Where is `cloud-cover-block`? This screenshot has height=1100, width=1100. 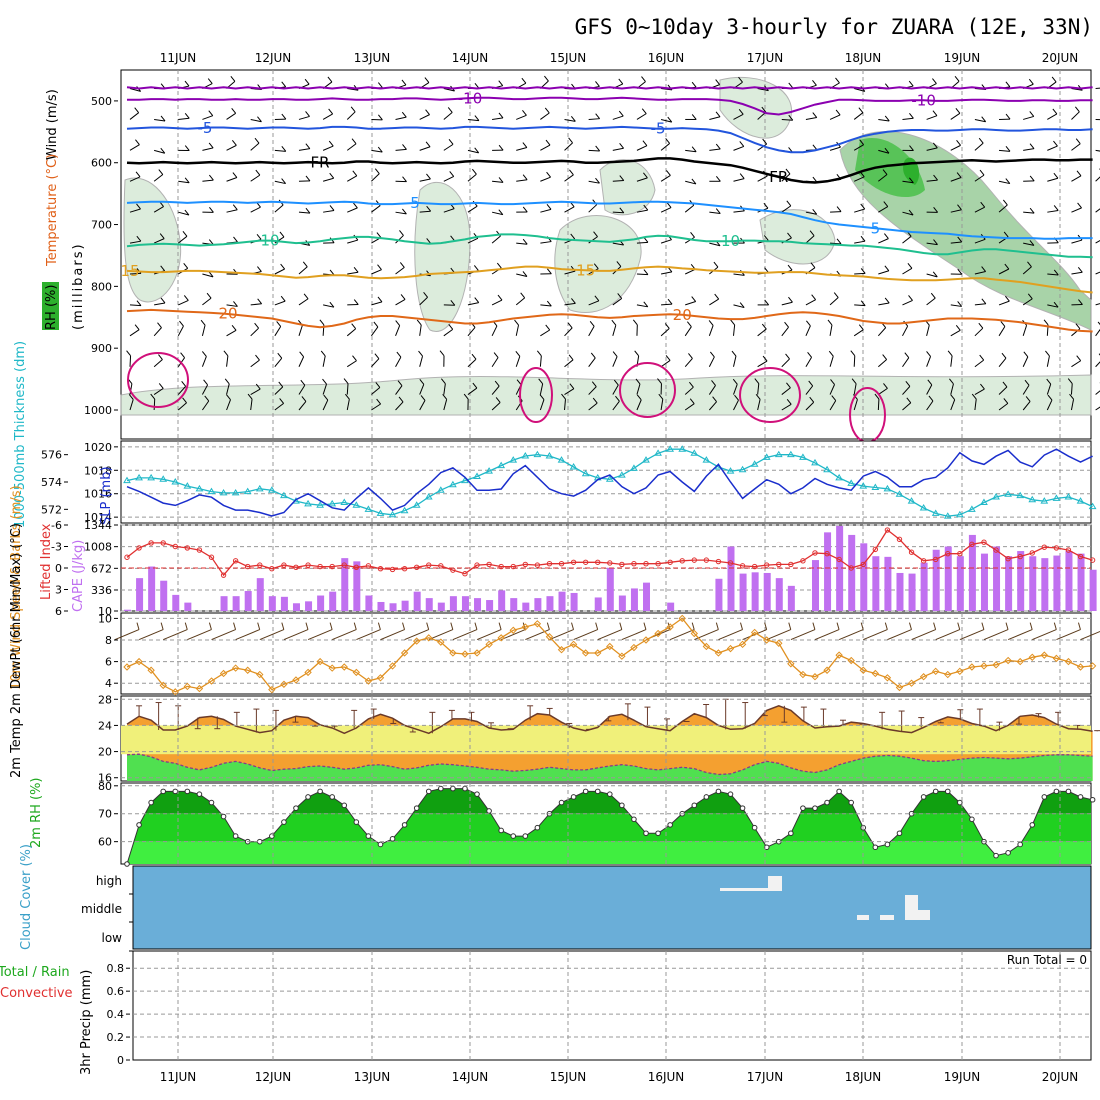
cloud-cover-block is located at coordinates (911, 907).